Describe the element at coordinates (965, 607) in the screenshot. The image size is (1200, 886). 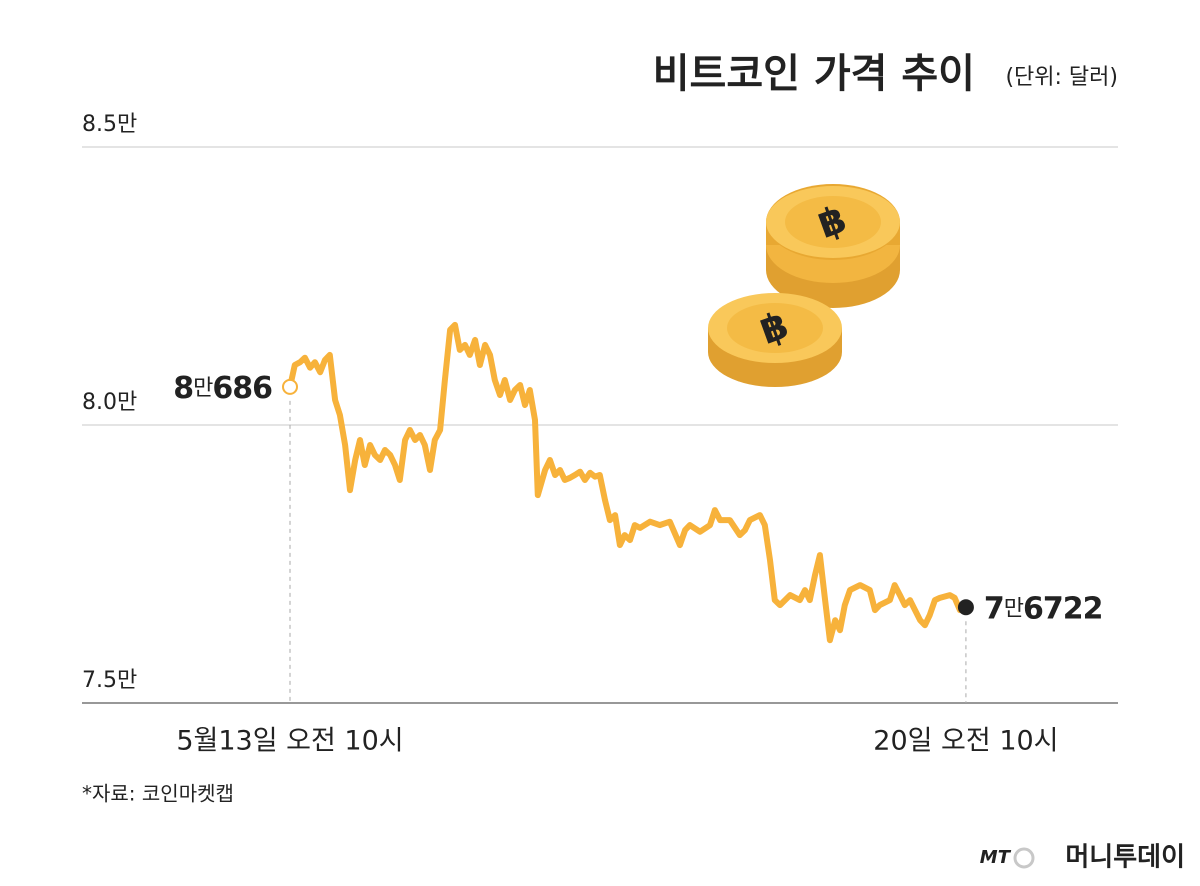
I see `end-point` at that location.